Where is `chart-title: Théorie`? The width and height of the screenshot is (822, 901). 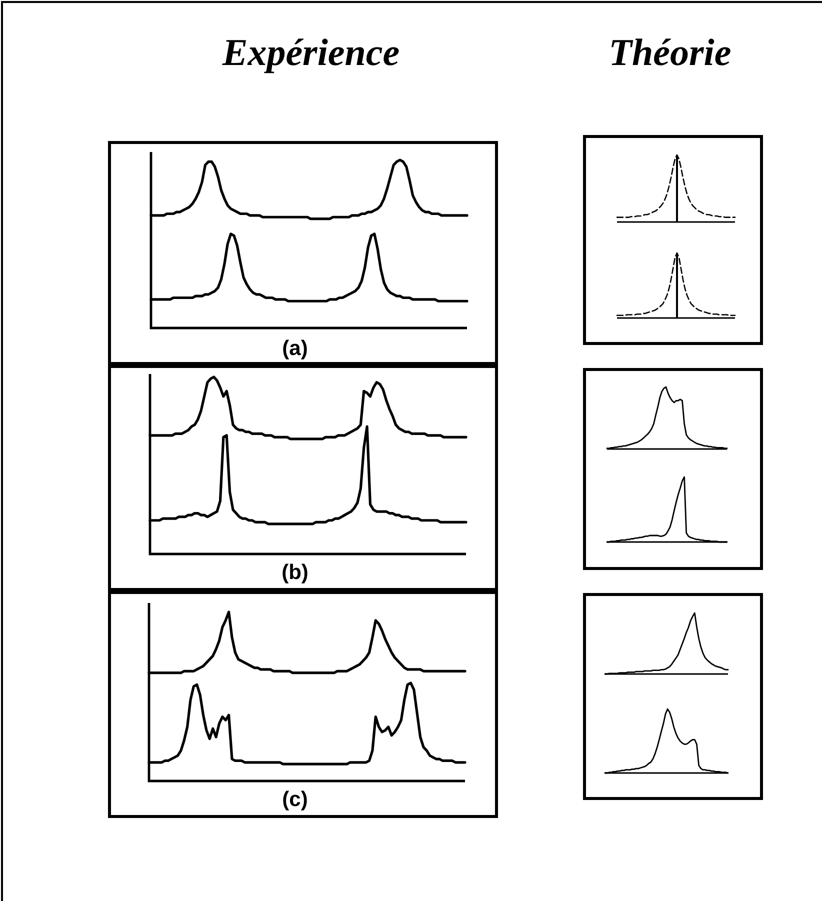
chart-title: Théorie is located at coordinates (670, 53).